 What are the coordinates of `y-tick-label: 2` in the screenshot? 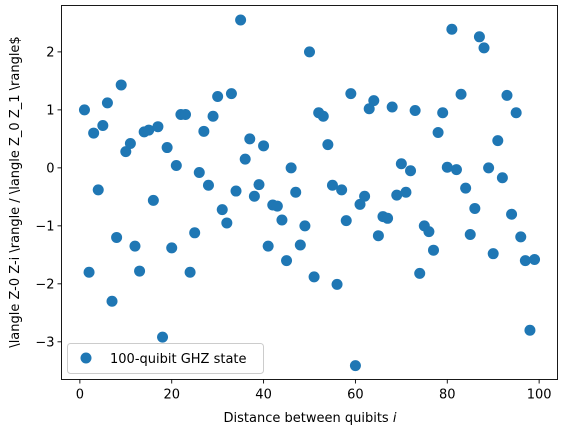 It's located at (50, 52).